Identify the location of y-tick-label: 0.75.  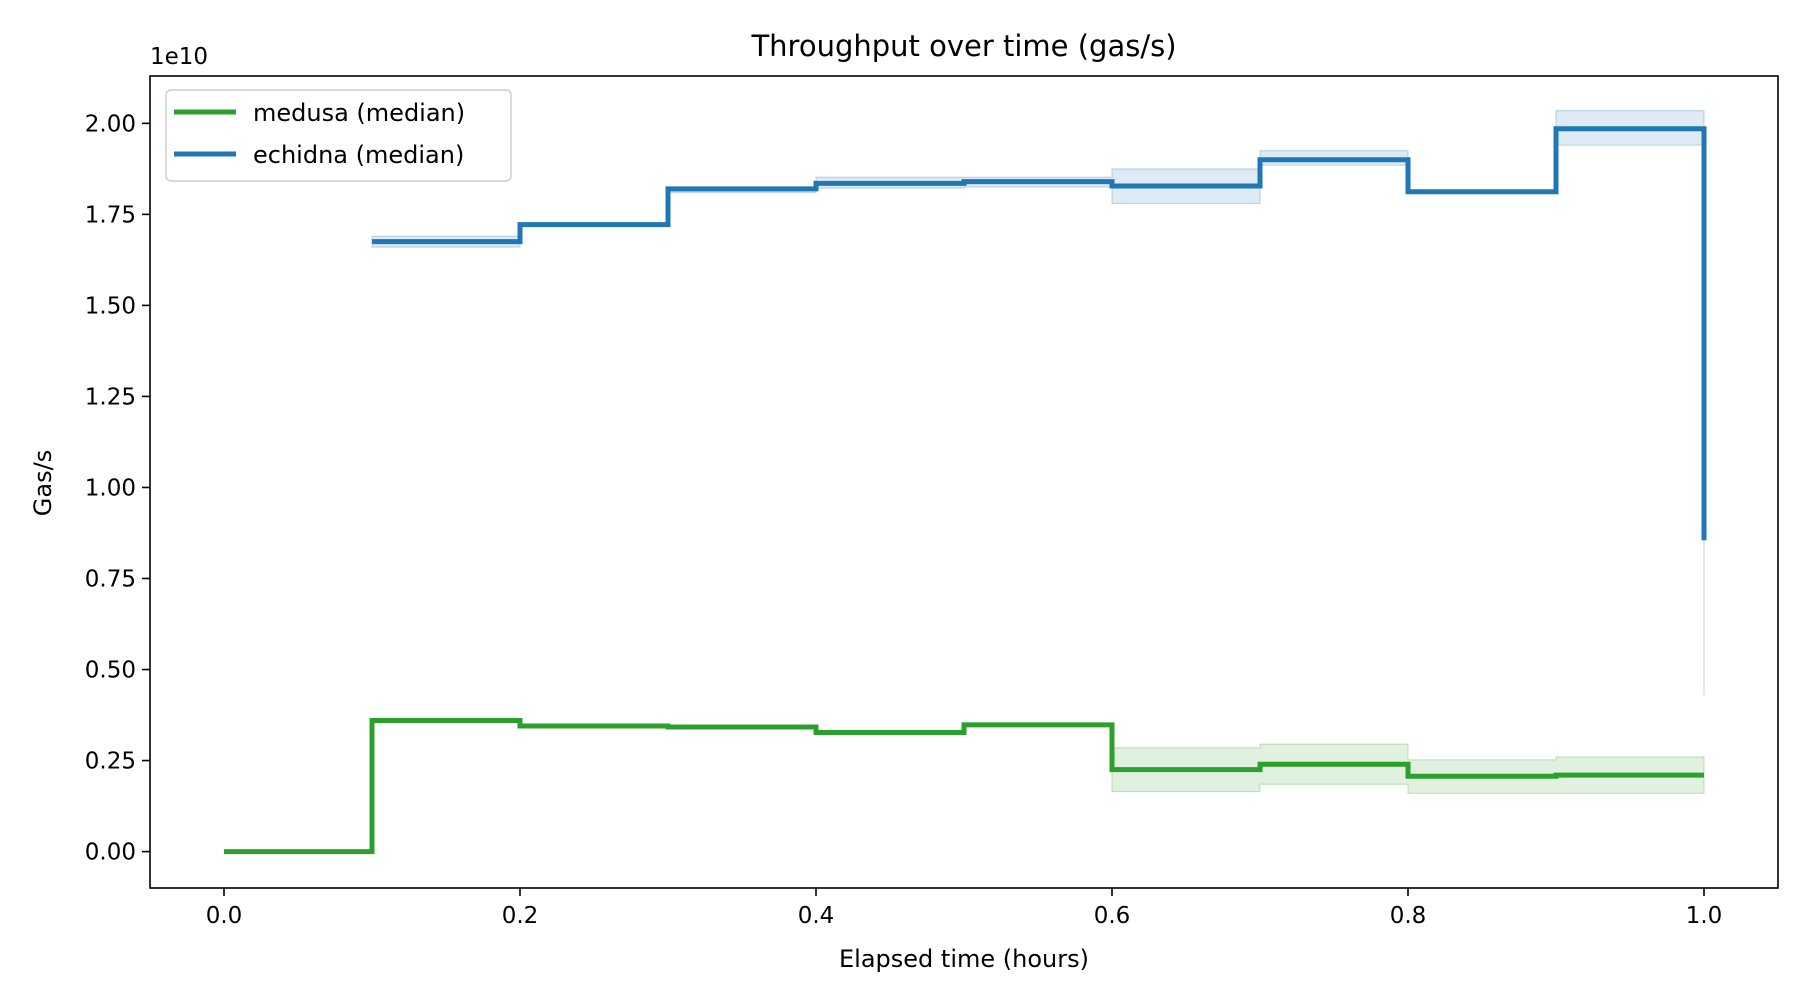
(110, 579).